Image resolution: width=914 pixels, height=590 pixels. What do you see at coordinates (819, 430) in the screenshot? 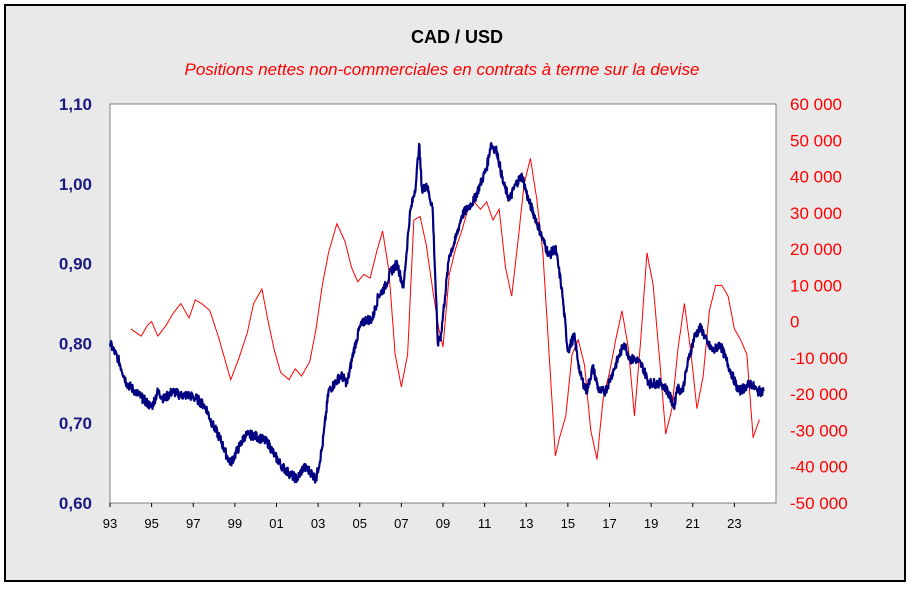
I see `y-right-tick-label: -30 000` at bounding box center [819, 430].